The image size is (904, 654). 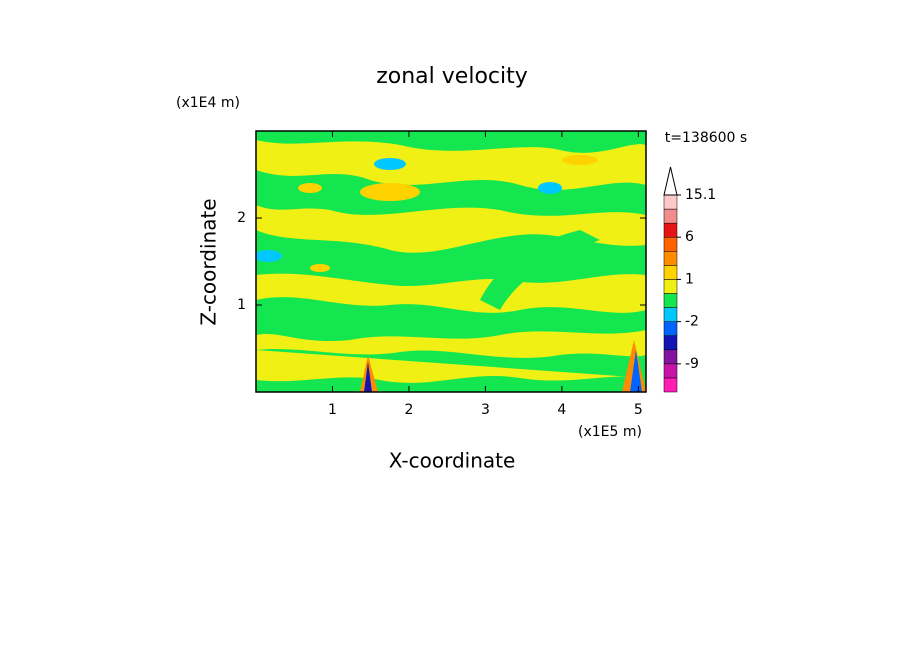 I want to click on colorbar-tick-label: 6, so click(x=689, y=237).